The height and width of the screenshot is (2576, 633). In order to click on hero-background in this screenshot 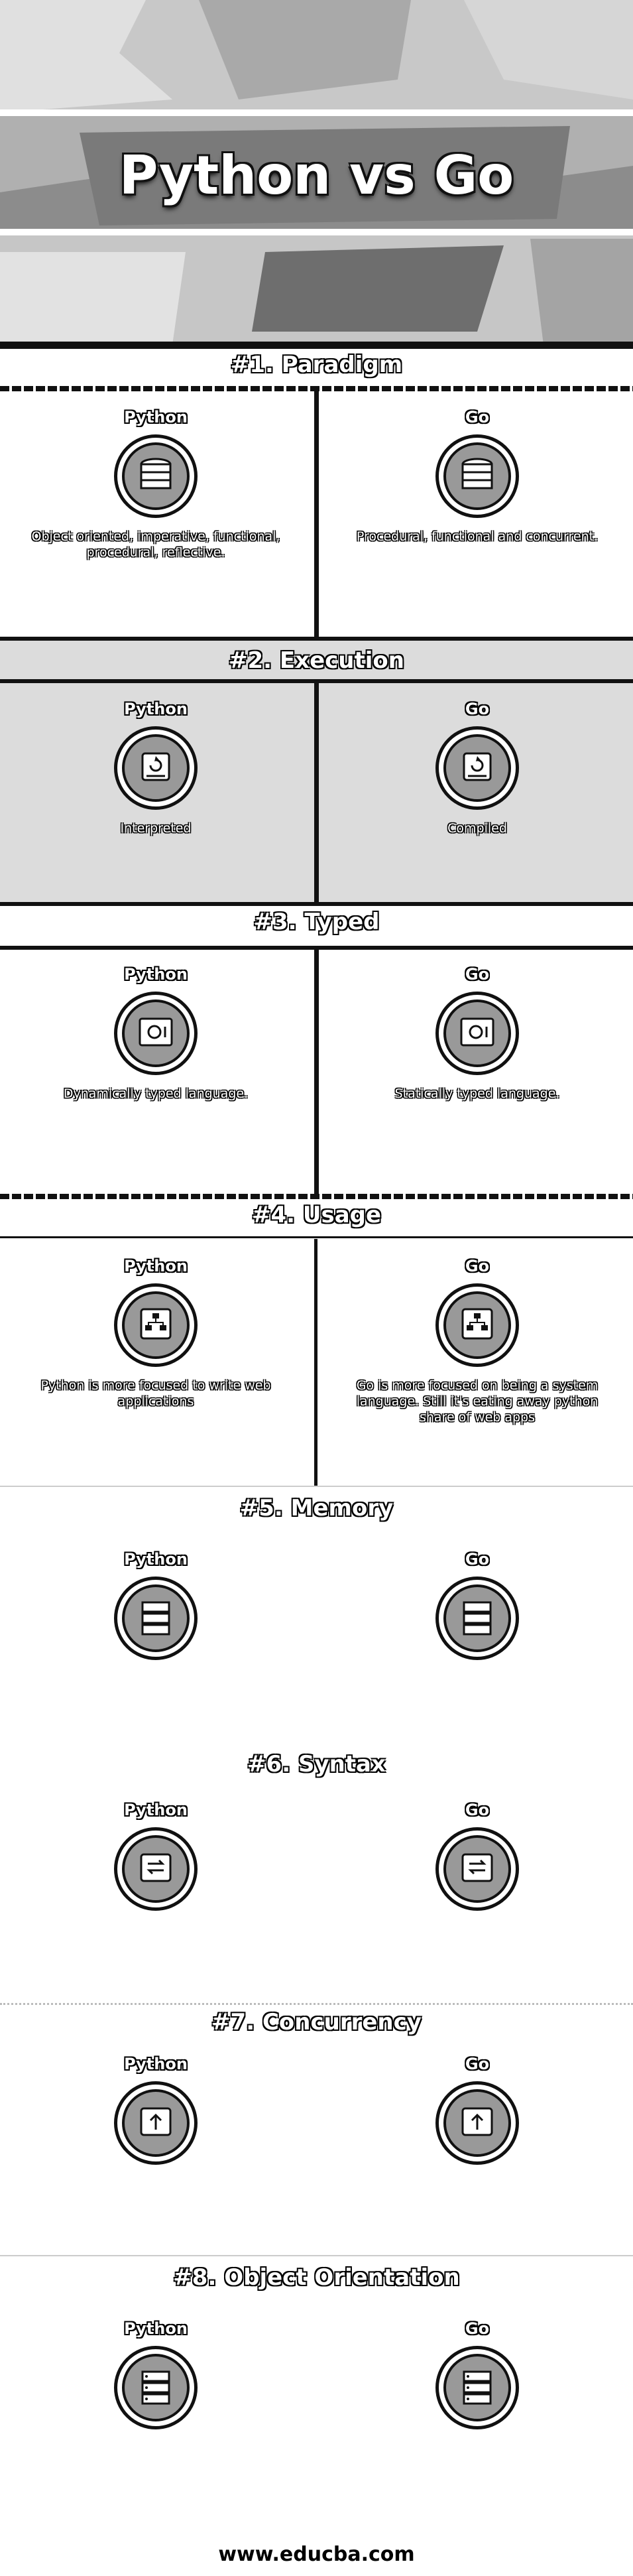, I will do `click(316, 173)`.